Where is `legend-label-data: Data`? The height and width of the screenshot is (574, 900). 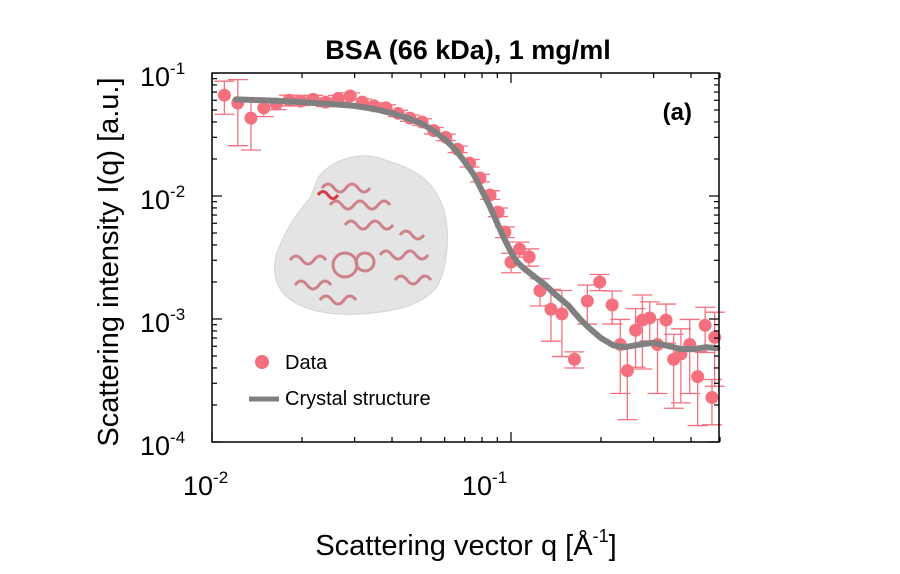
legend-label-data: Data is located at coordinates (306, 363).